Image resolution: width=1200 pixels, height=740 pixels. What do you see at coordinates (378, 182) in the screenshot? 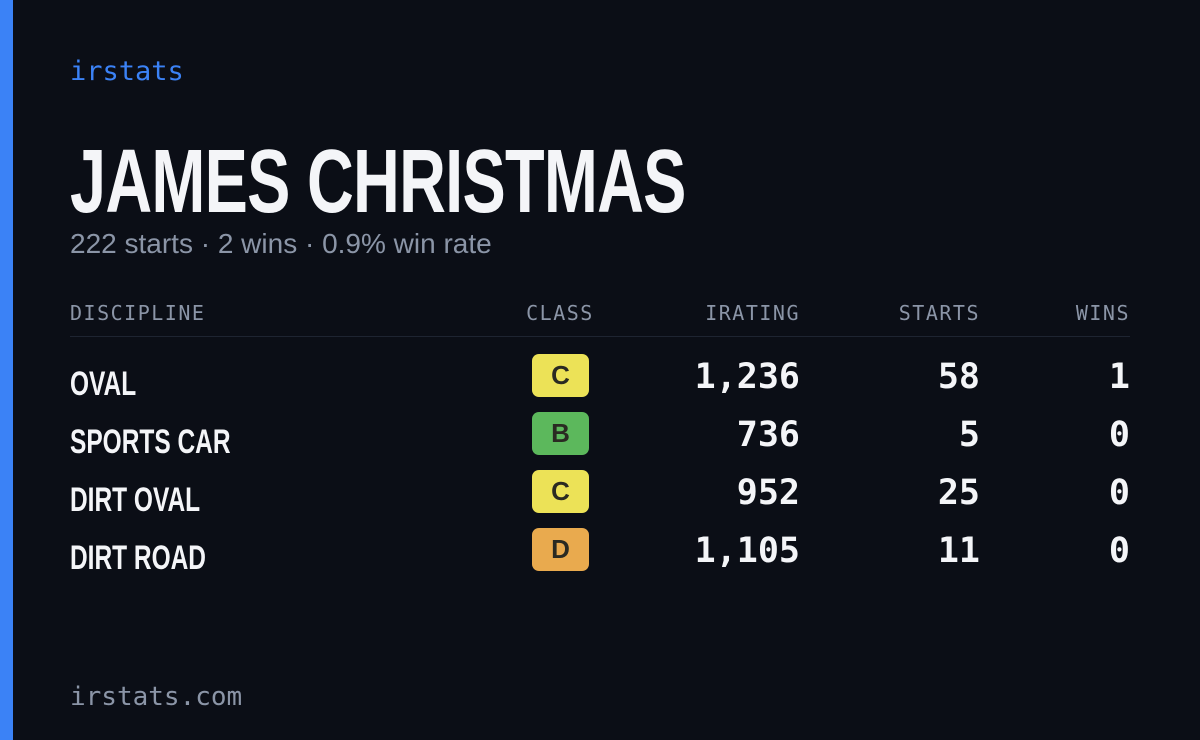
I see `player-name: JAMES CHRISTMAS` at bounding box center [378, 182].